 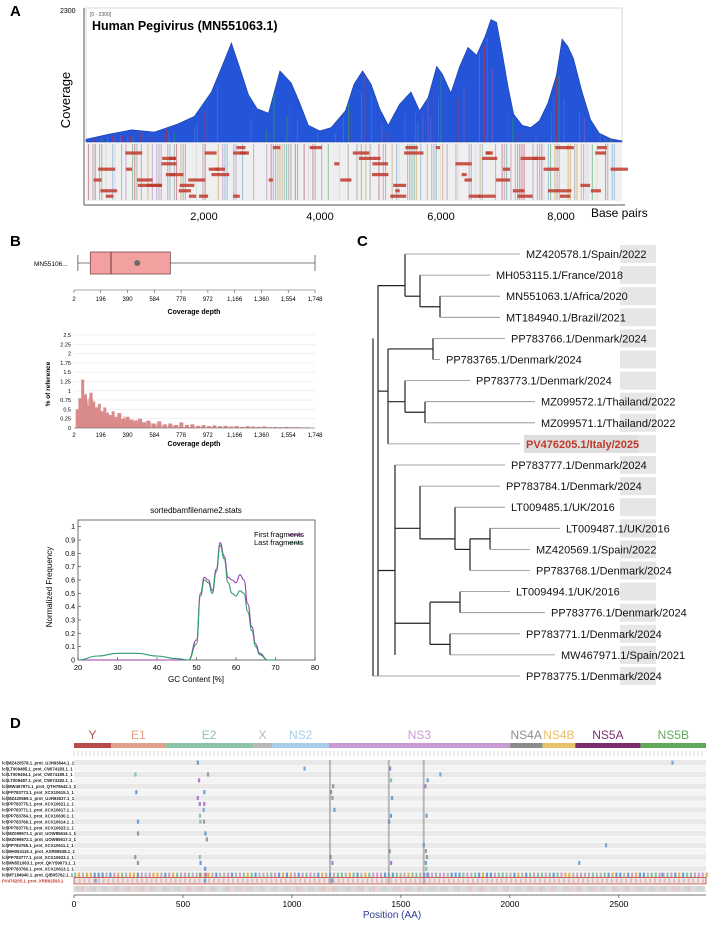 What do you see at coordinates (594, 635) in the screenshot?
I see `tree-tip-label: PP783771.1/Denmark/2024` at bounding box center [594, 635].